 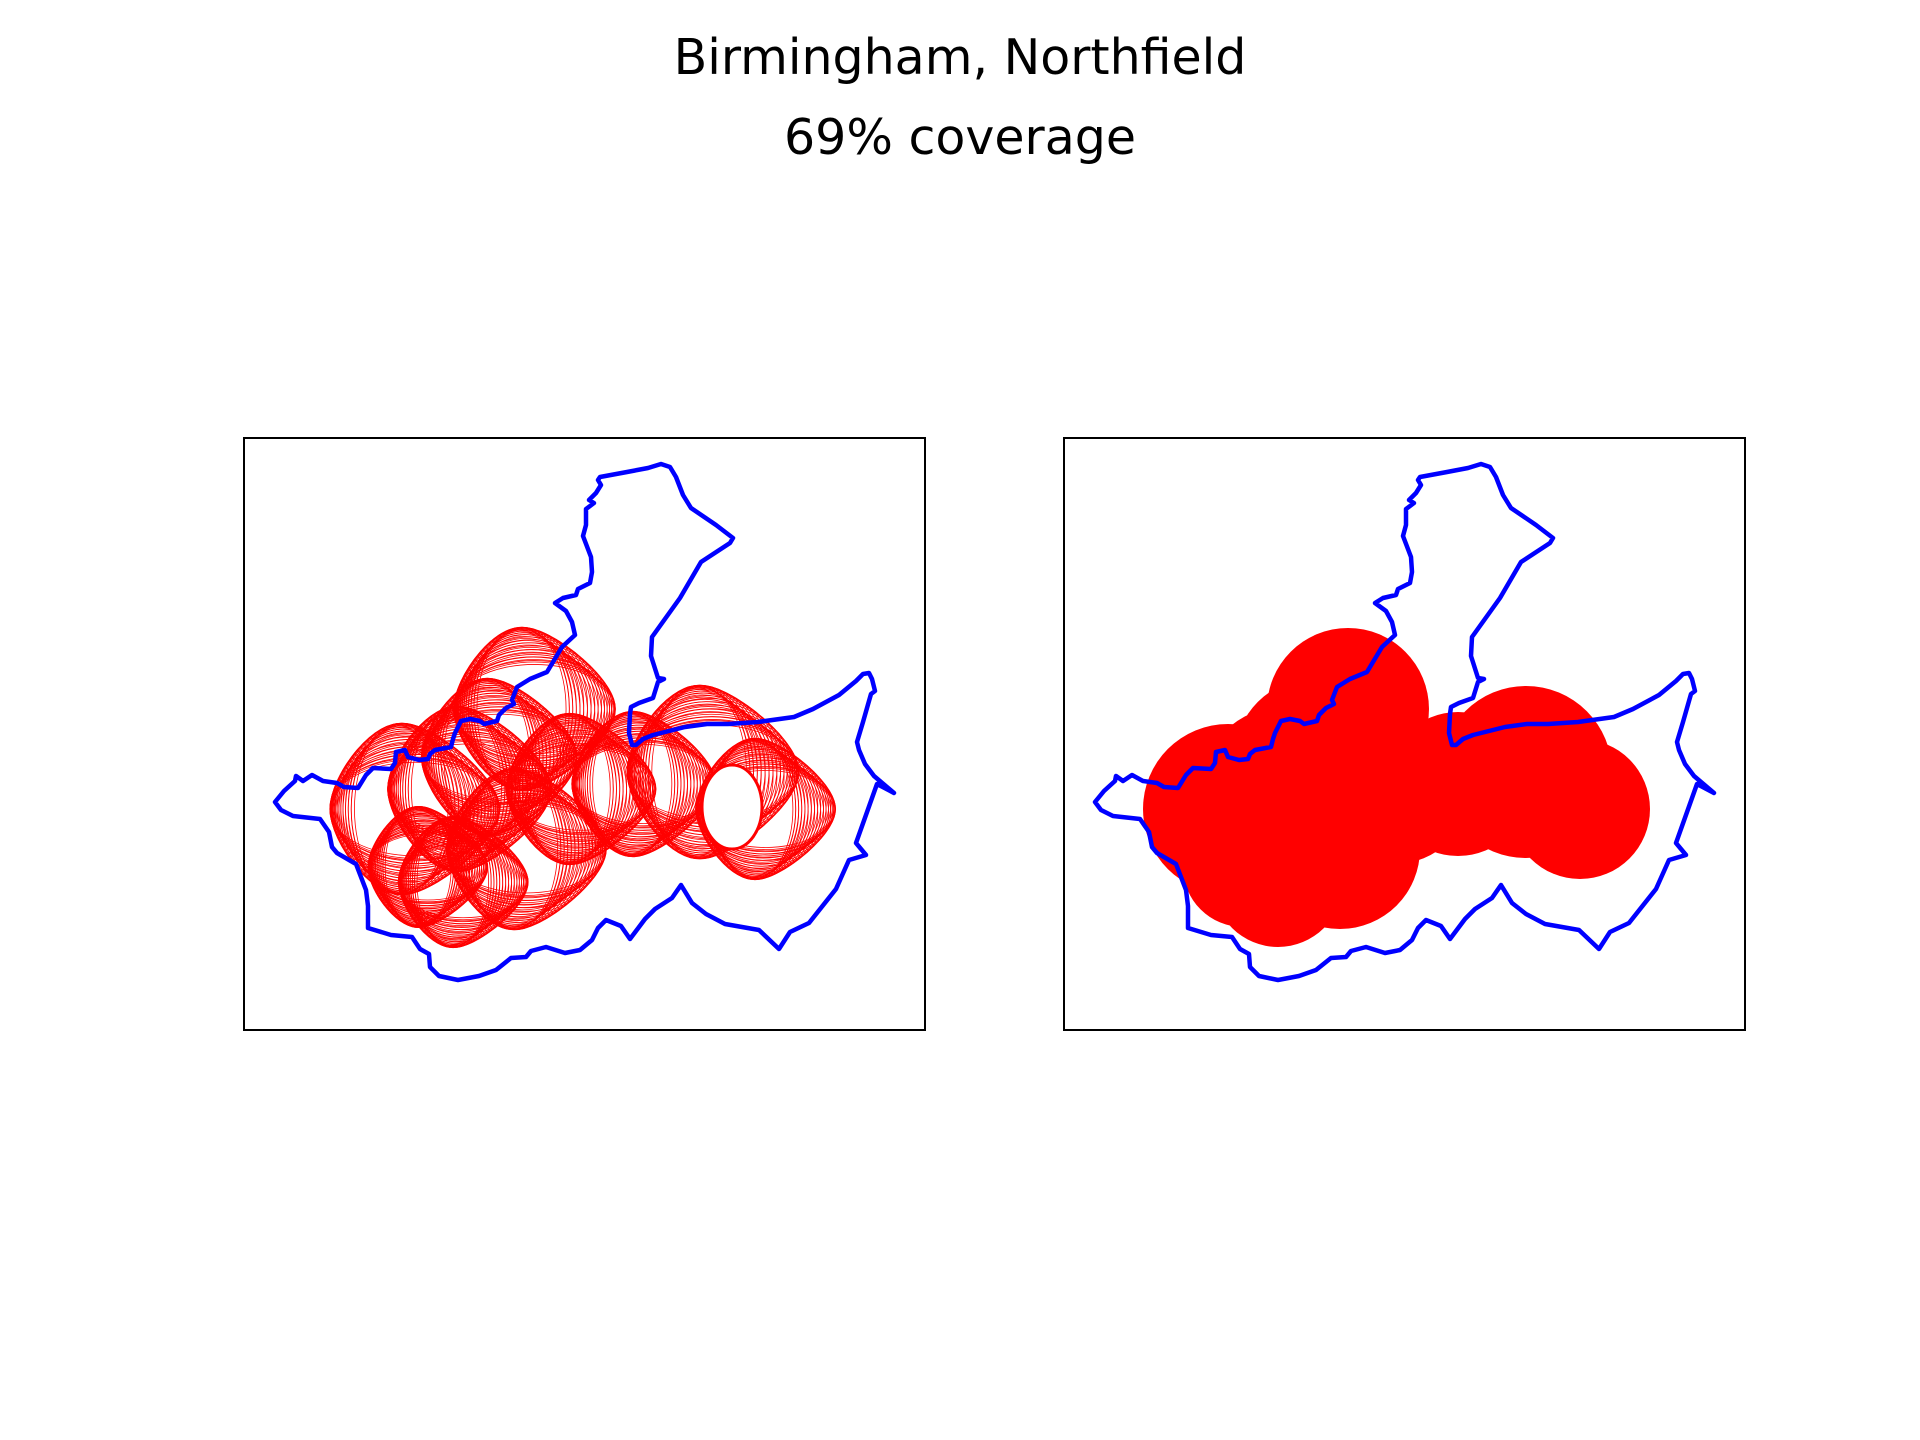 I want to click on map-canvas-left, so click(x=584, y=722).